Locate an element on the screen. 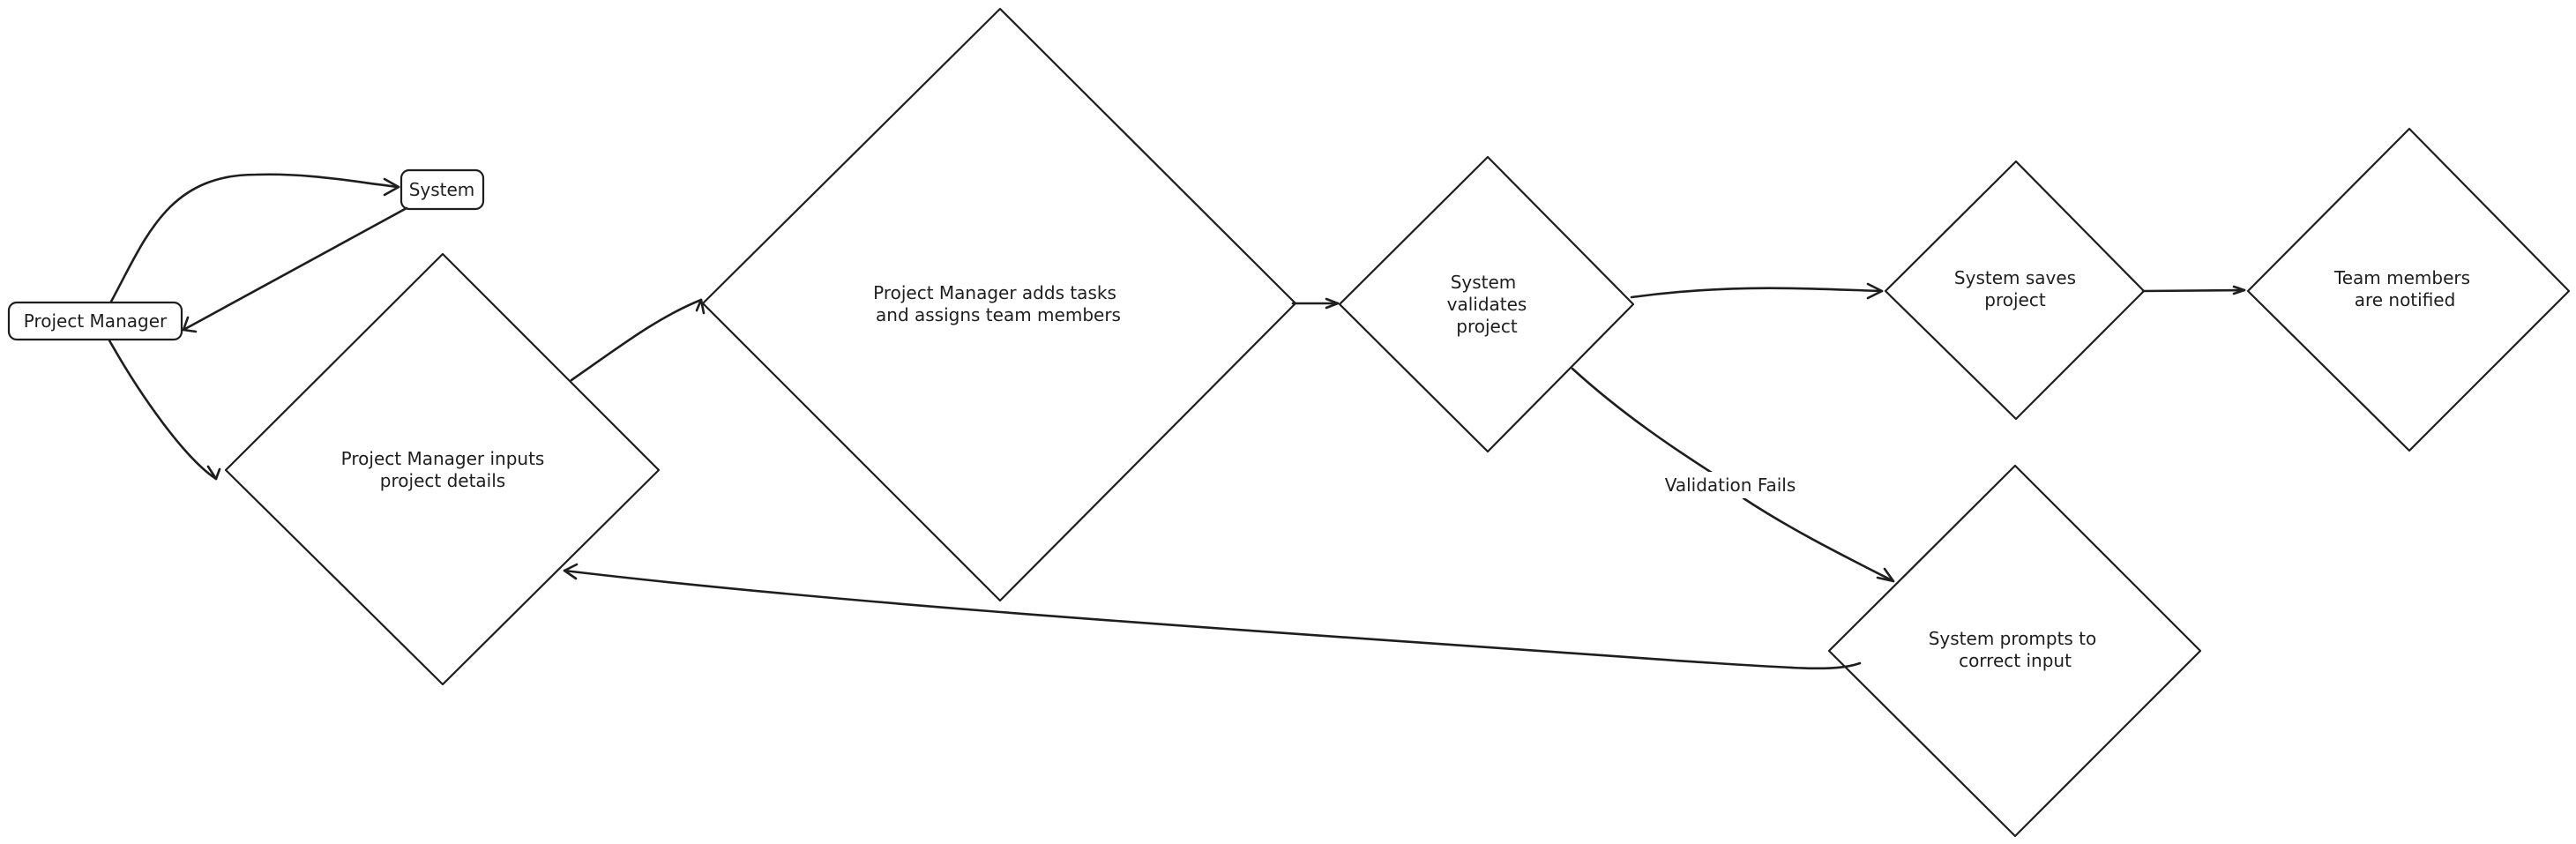  node-notified: Team members are notified is located at coordinates (2408, 289).